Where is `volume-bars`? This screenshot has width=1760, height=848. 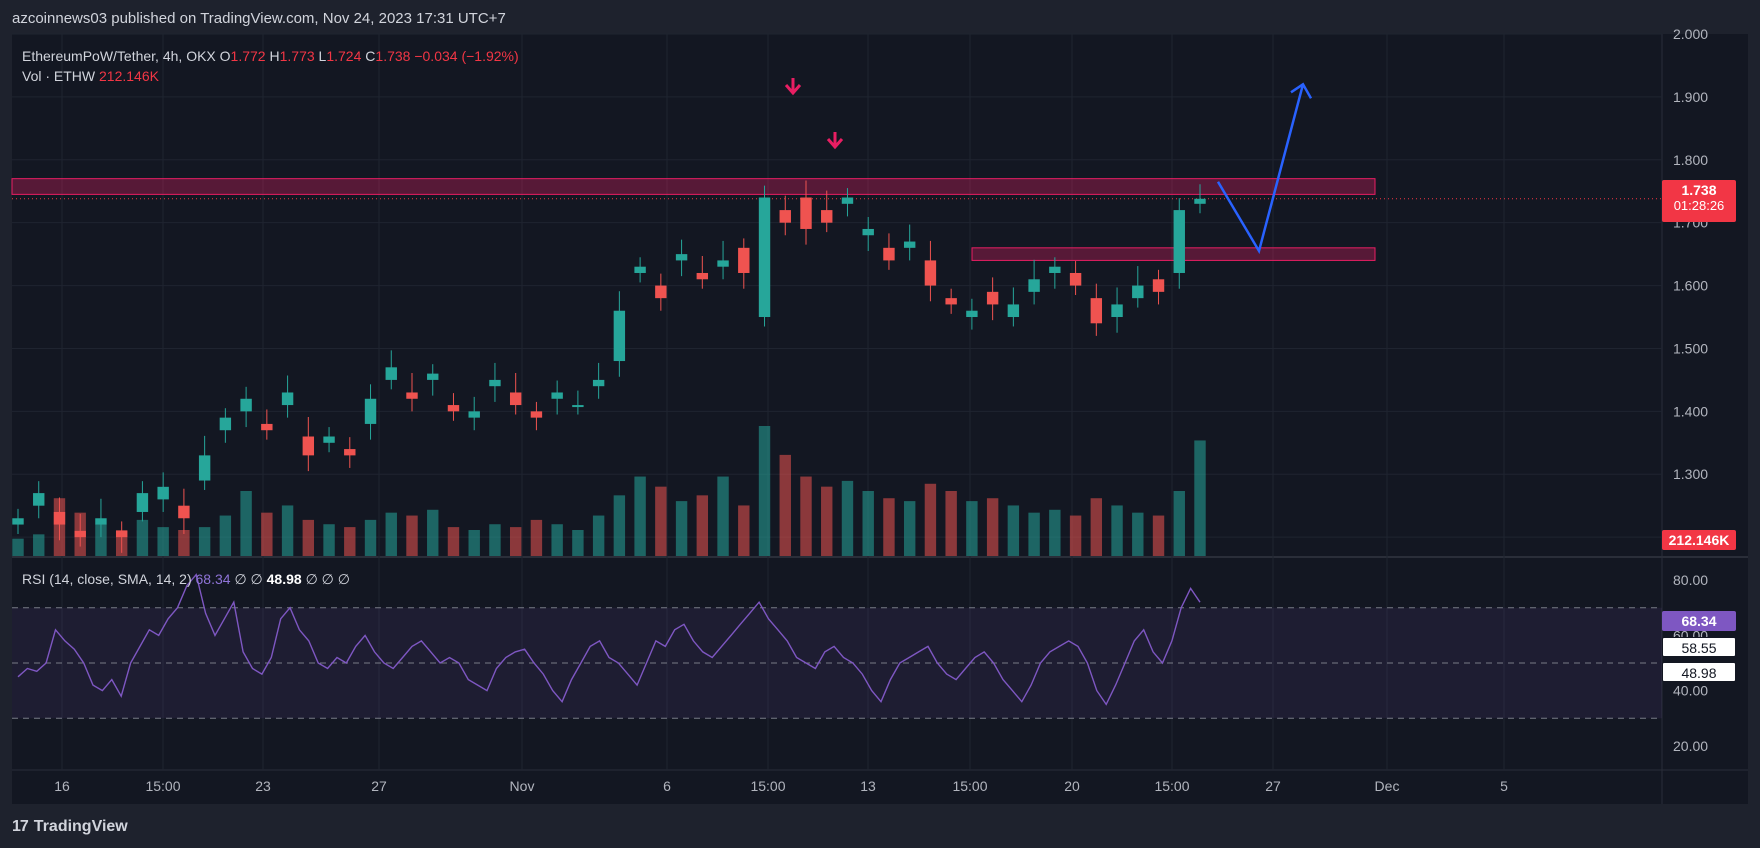
volume-bars is located at coordinates (609, 491).